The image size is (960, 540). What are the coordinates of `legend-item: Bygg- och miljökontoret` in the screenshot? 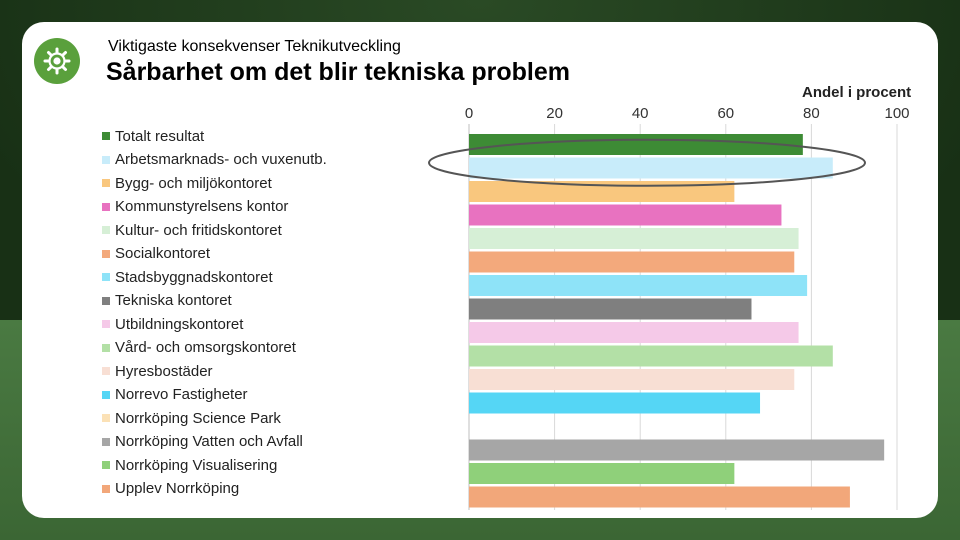 It's located at (187, 183).